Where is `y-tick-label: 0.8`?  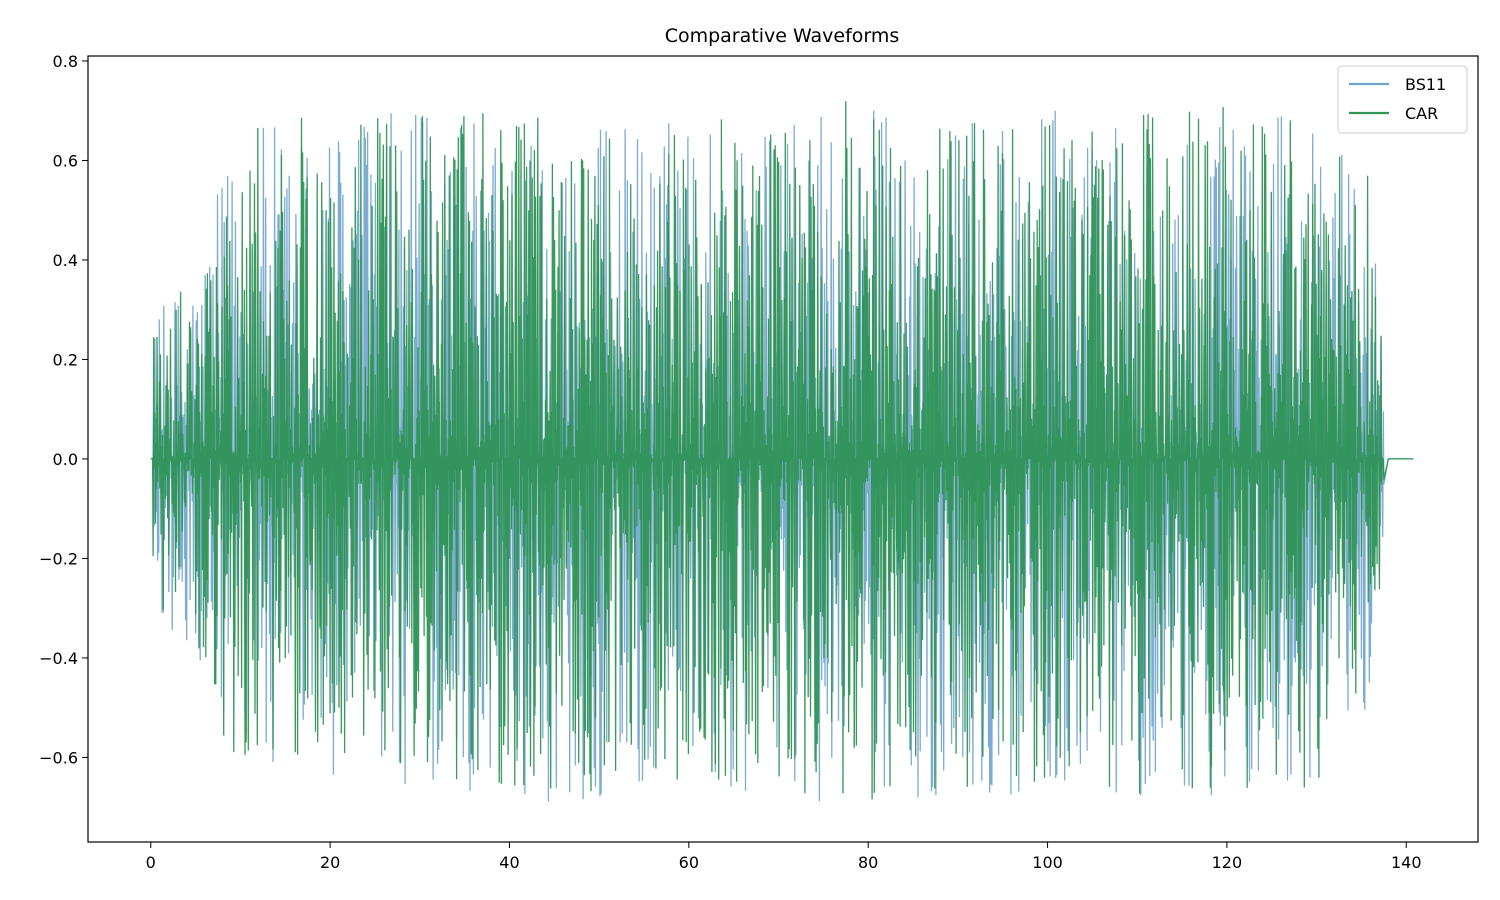
y-tick-label: 0.8 is located at coordinates (65, 61).